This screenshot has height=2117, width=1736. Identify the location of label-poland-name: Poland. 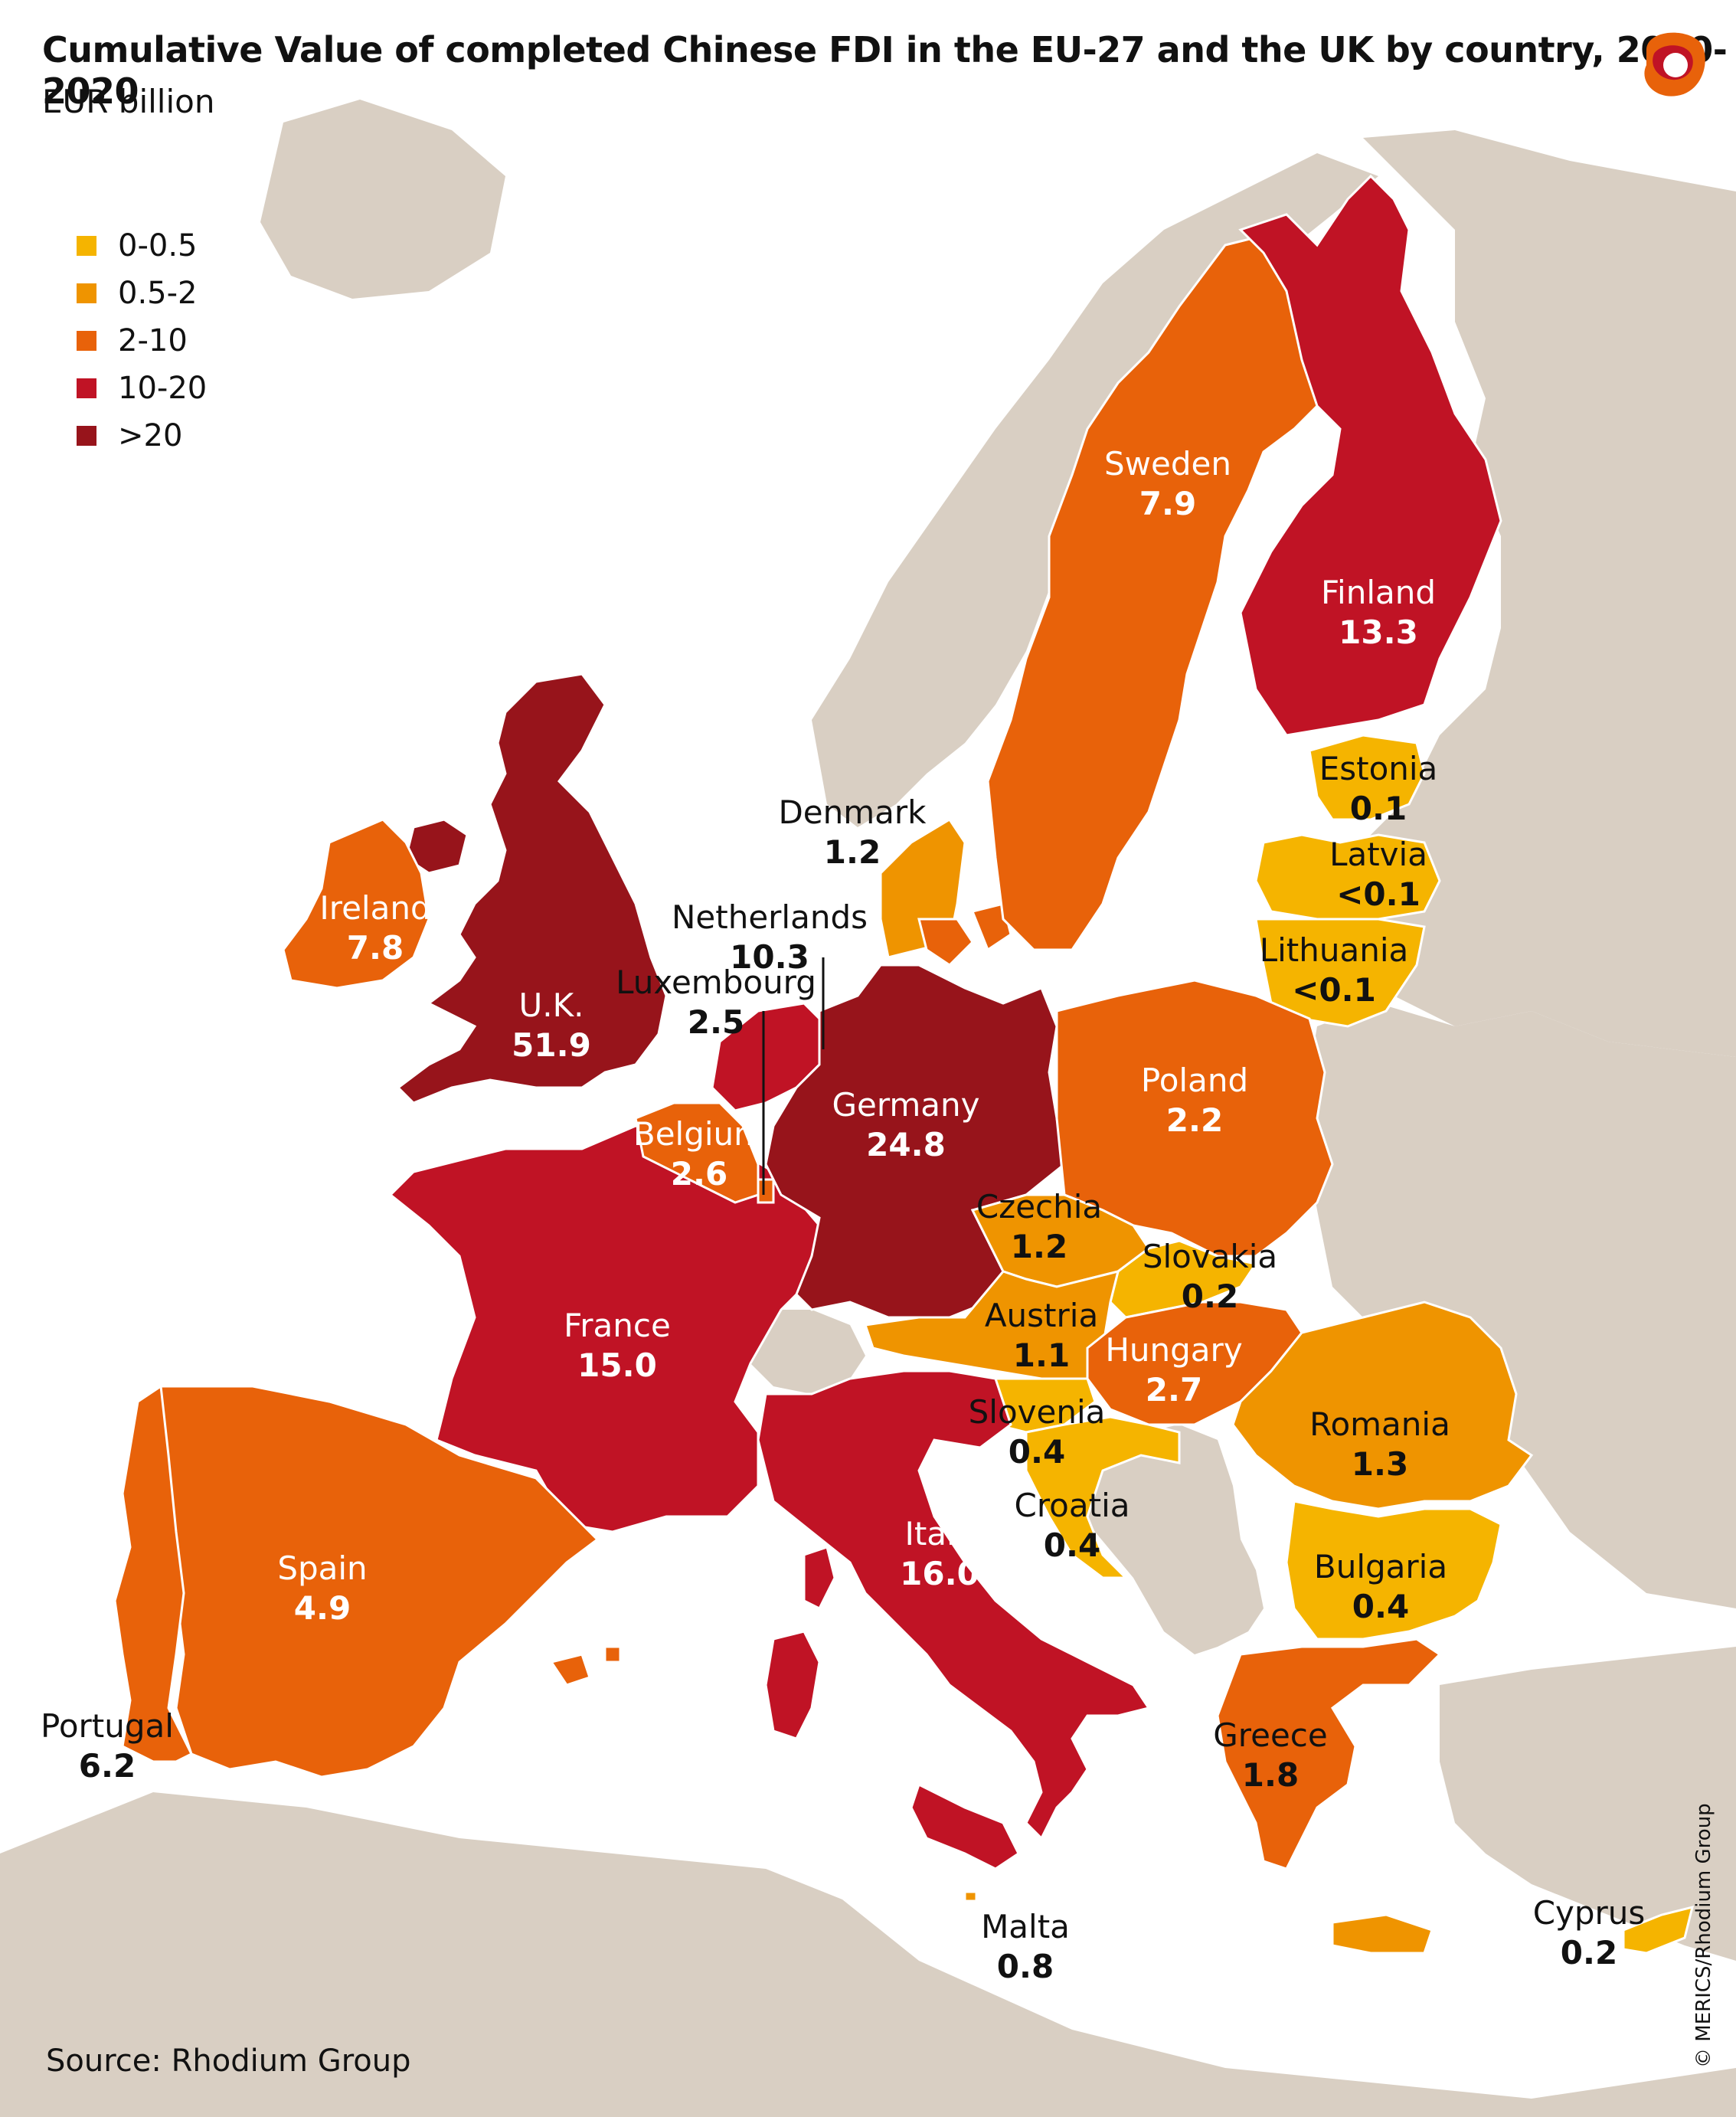
(1194, 1080).